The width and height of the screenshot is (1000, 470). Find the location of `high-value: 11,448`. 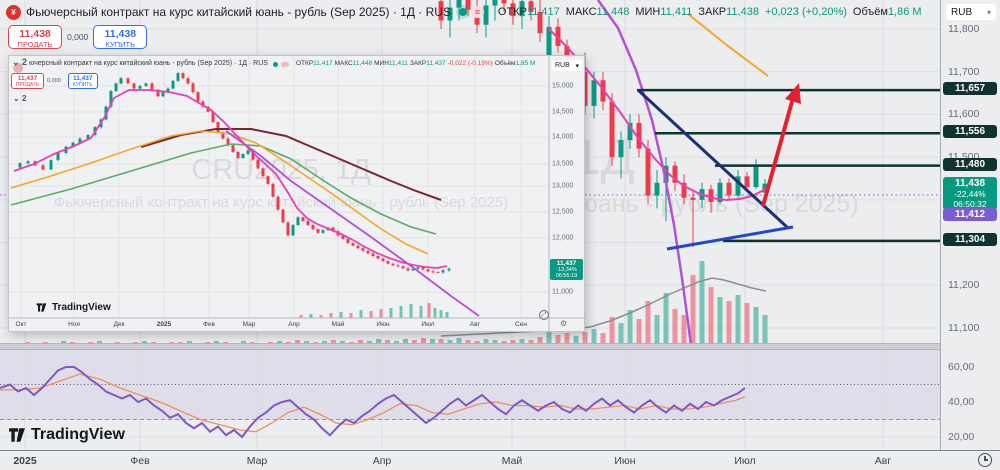

high-value: 11,448 is located at coordinates (613, 12).